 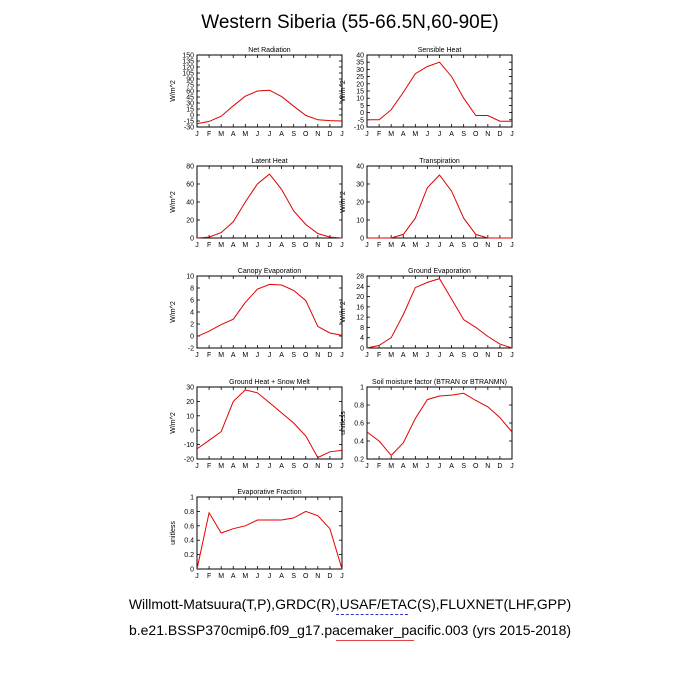 I want to click on y-tick-label: 40, so click(x=360, y=56).